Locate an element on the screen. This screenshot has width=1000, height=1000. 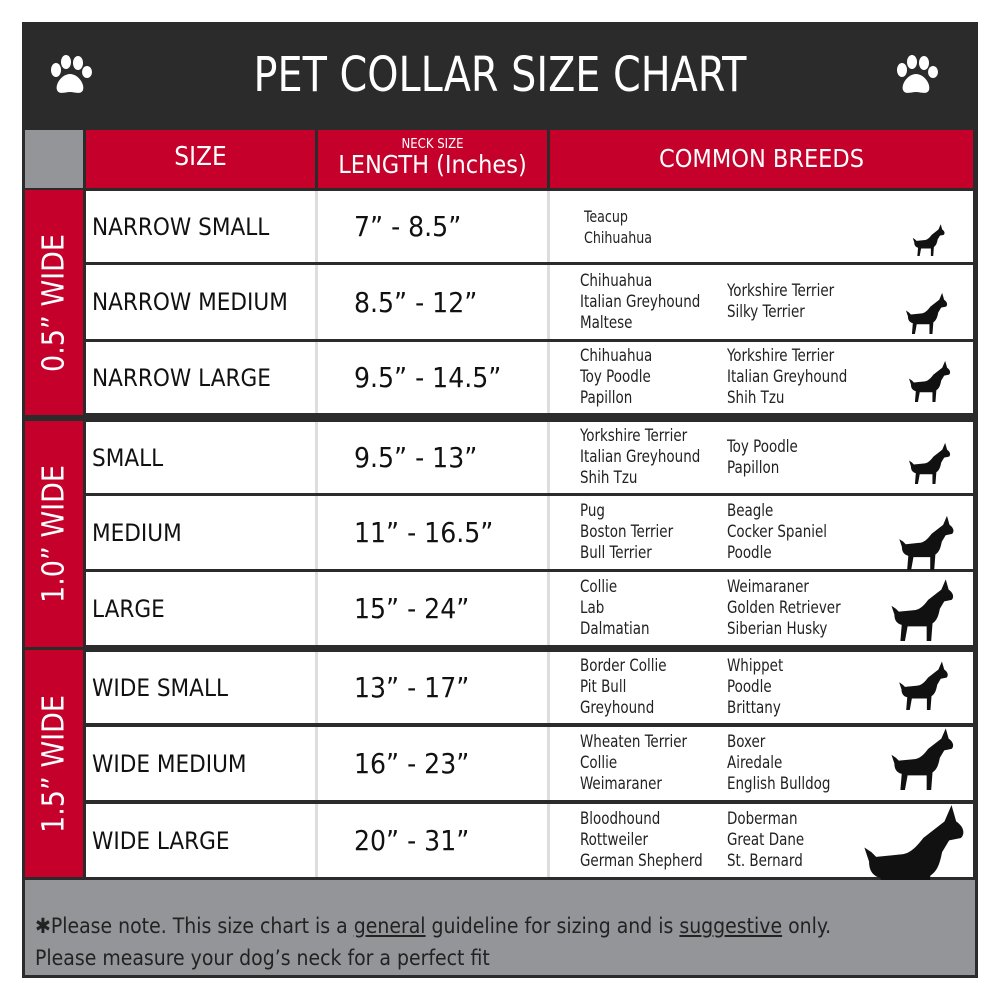
breeds-col-1: Bloodhound Rottweiler German Shepherd is located at coordinates (641, 840).